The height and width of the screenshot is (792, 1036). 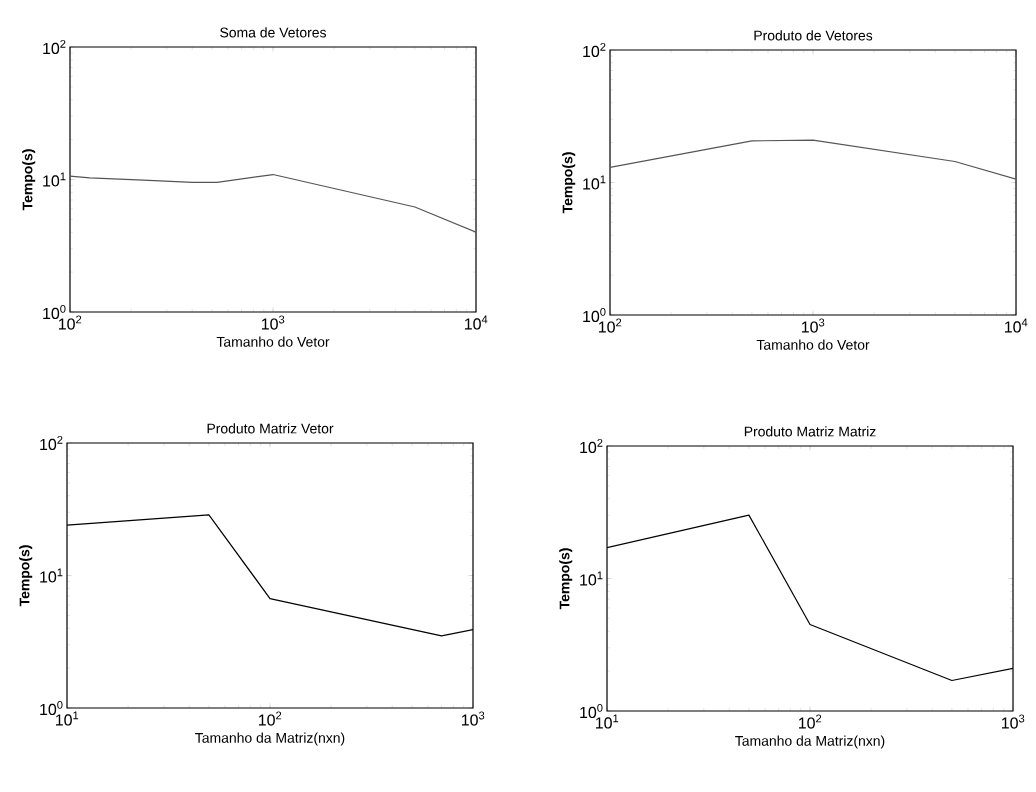 What do you see at coordinates (813, 35) in the screenshot?
I see `chart-title: Produto de Vetores` at bounding box center [813, 35].